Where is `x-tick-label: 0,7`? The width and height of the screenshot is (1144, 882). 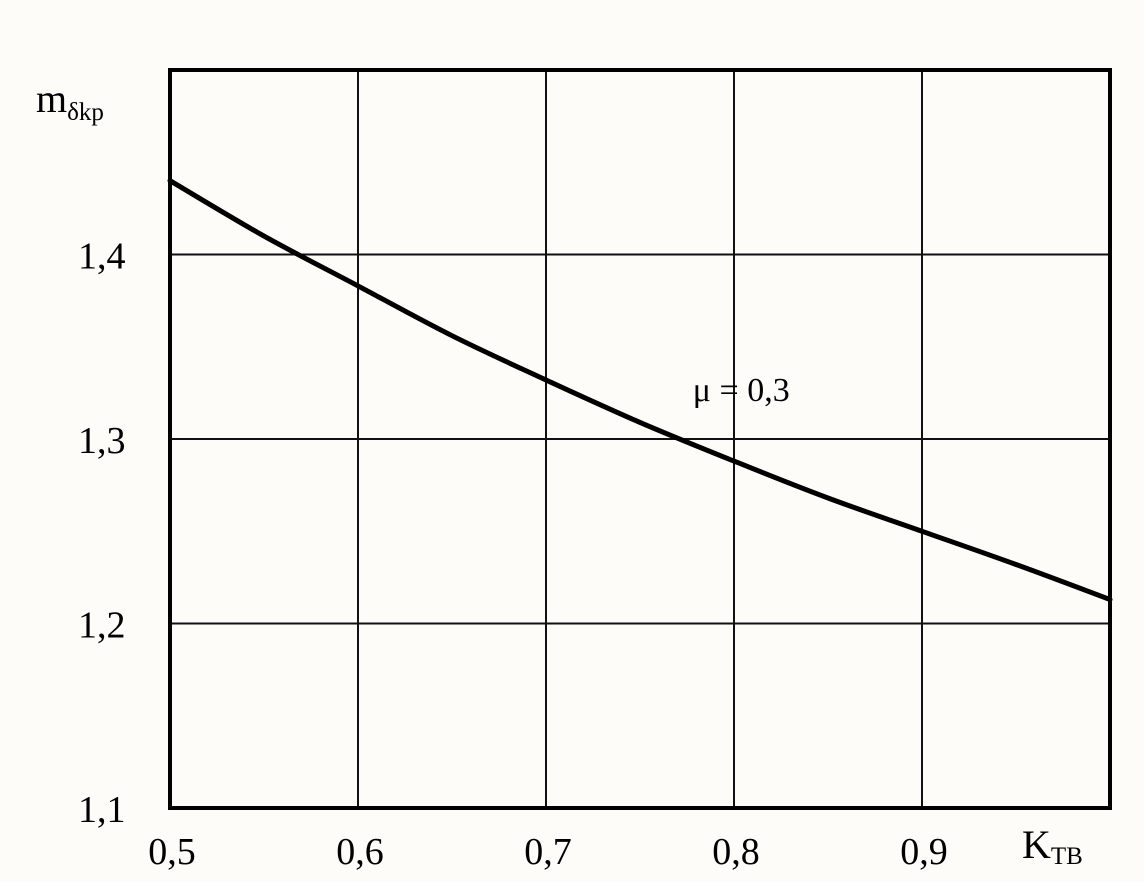 x-tick-label: 0,7 is located at coordinates (548, 852).